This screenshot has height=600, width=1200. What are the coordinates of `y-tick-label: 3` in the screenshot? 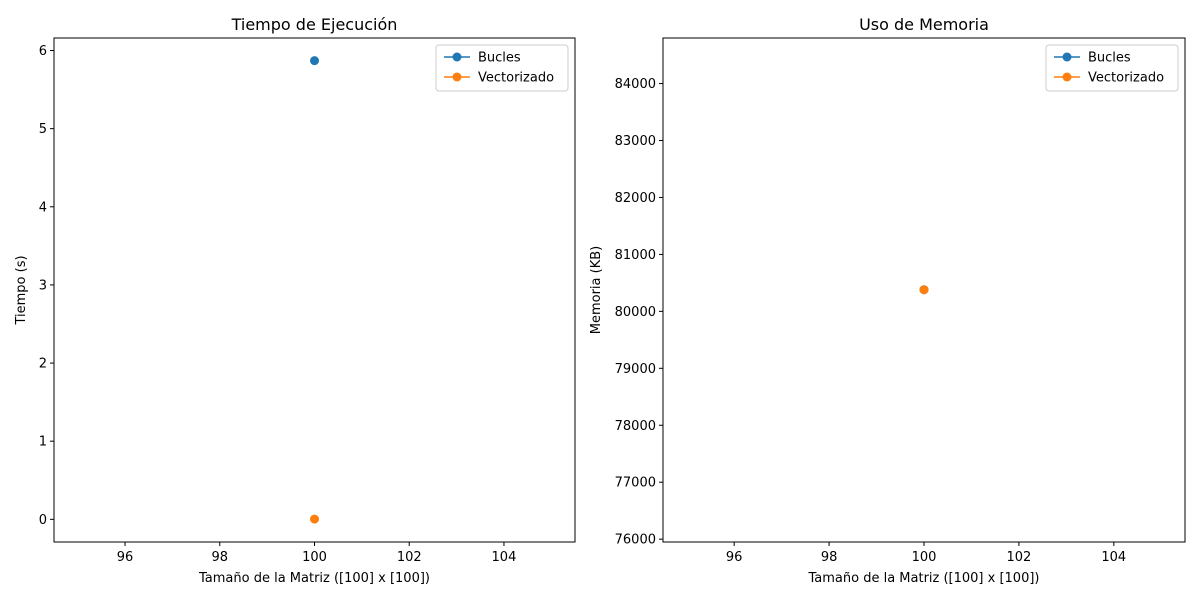 It's located at (43, 285).